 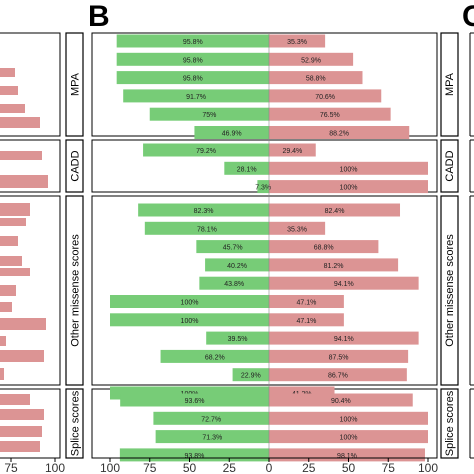 I want to click on bar-left-label: 71.3%, so click(x=212, y=438).